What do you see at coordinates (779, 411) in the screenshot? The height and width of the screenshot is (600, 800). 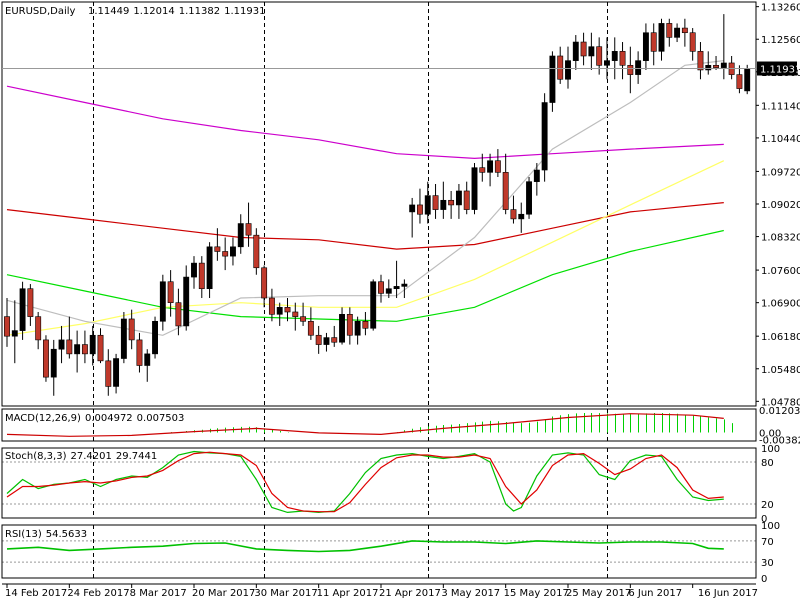 I see `macd-tick-label-0: 0.01203` at bounding box center [779, 411].